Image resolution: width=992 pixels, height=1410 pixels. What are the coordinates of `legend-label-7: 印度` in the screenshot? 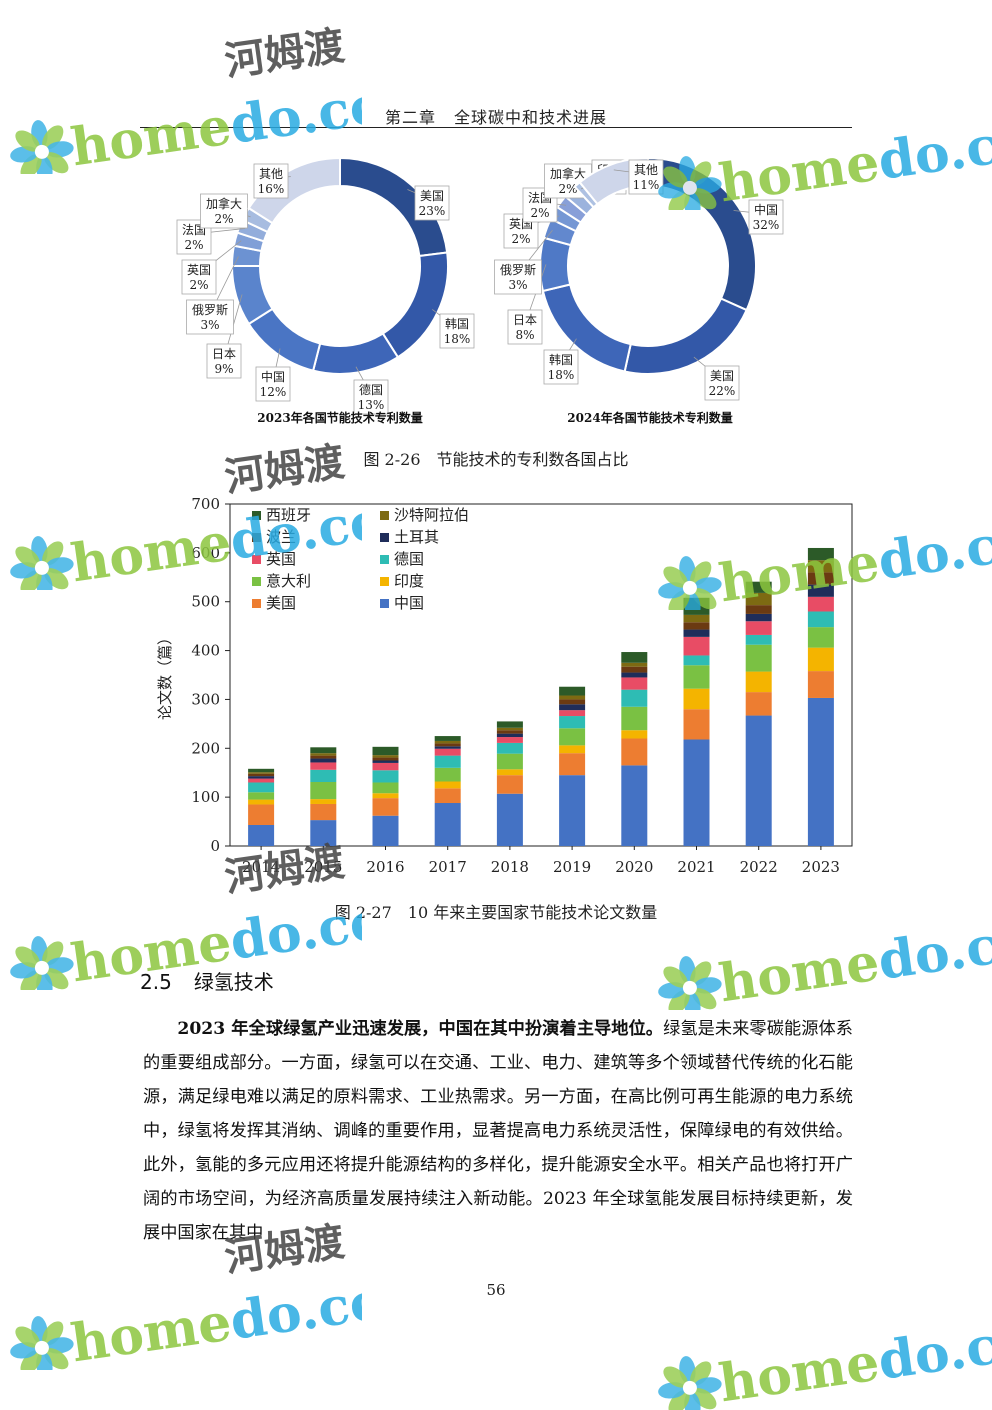 It's located at (409, 581).